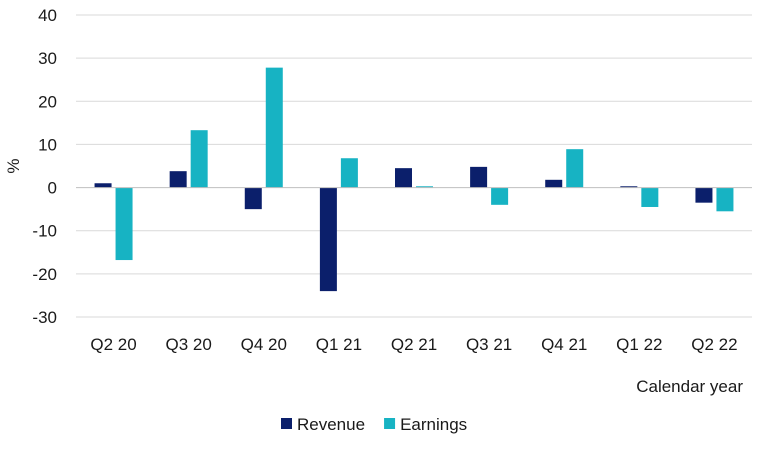 Image resolution: width=764 pixels, height=449 pixels. What do you see at coordinates (489, 344) in the screenshot?
I see `x-tick-label: Q3 21` at bounding box center [489, 344].